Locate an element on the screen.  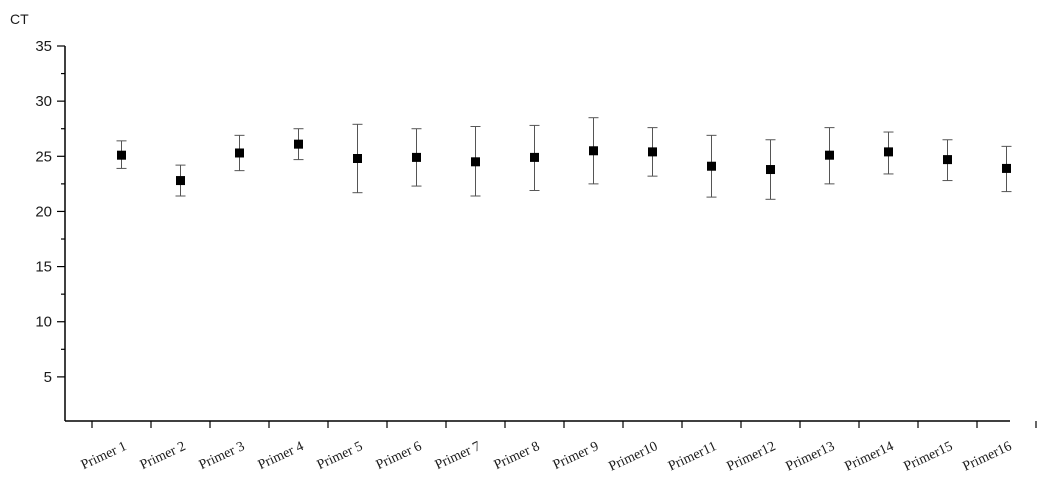
x-tick-label: Primer 7 is located at coordinates (458, 456).